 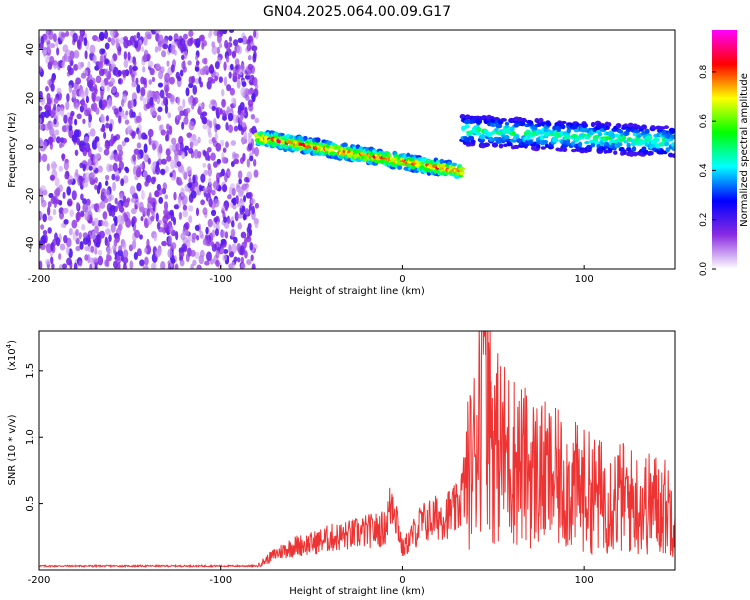 I want to click on snr-scale-note: (x104), so click(x=11, y=355).